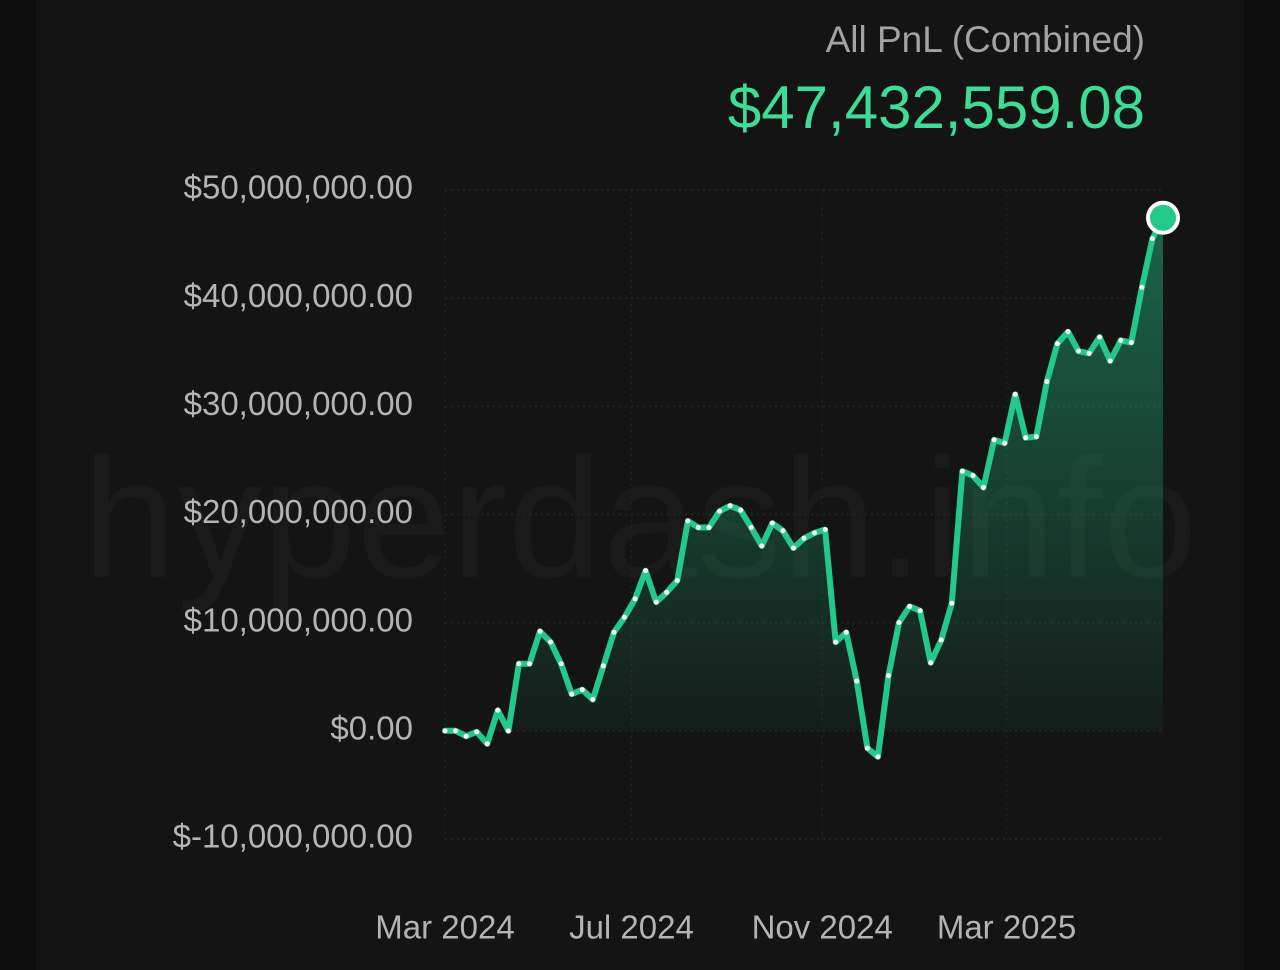 The height and width of the screenshot is (970, 1280). Describe the element at coordinates (371, 728) in the screenshot. I see `y-tick-label: $0.00` at that location.